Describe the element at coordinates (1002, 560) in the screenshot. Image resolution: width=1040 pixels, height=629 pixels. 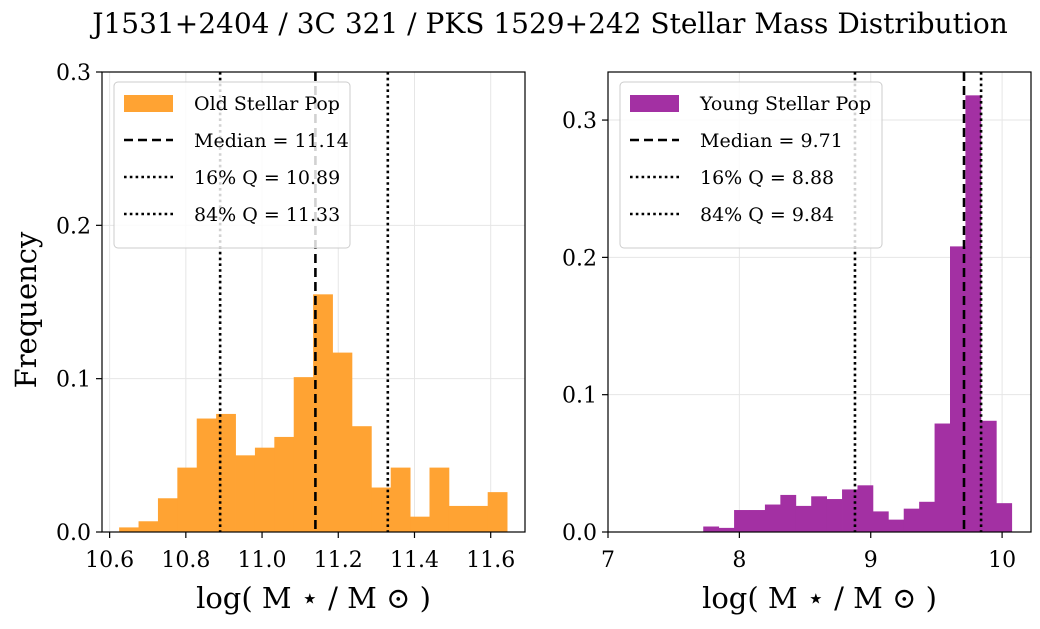
I see `x-tick-label: 10` at that location.